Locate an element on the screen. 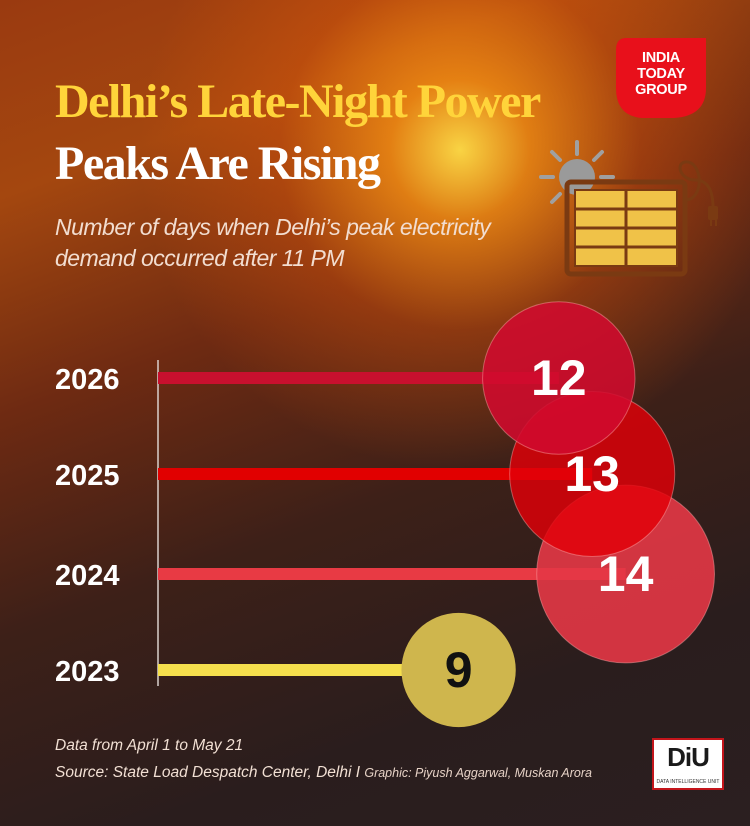  title-line-1: Delhi’s Late-Night Power is located at coordinates (298, 101).